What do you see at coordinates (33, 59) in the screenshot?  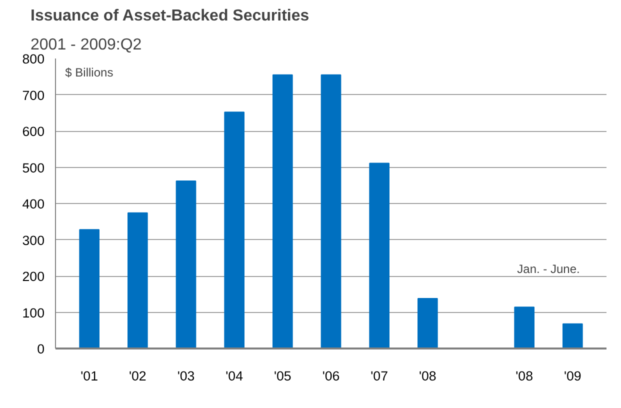 I see `y-tick-label: 800` at bounding box center [33, 59].